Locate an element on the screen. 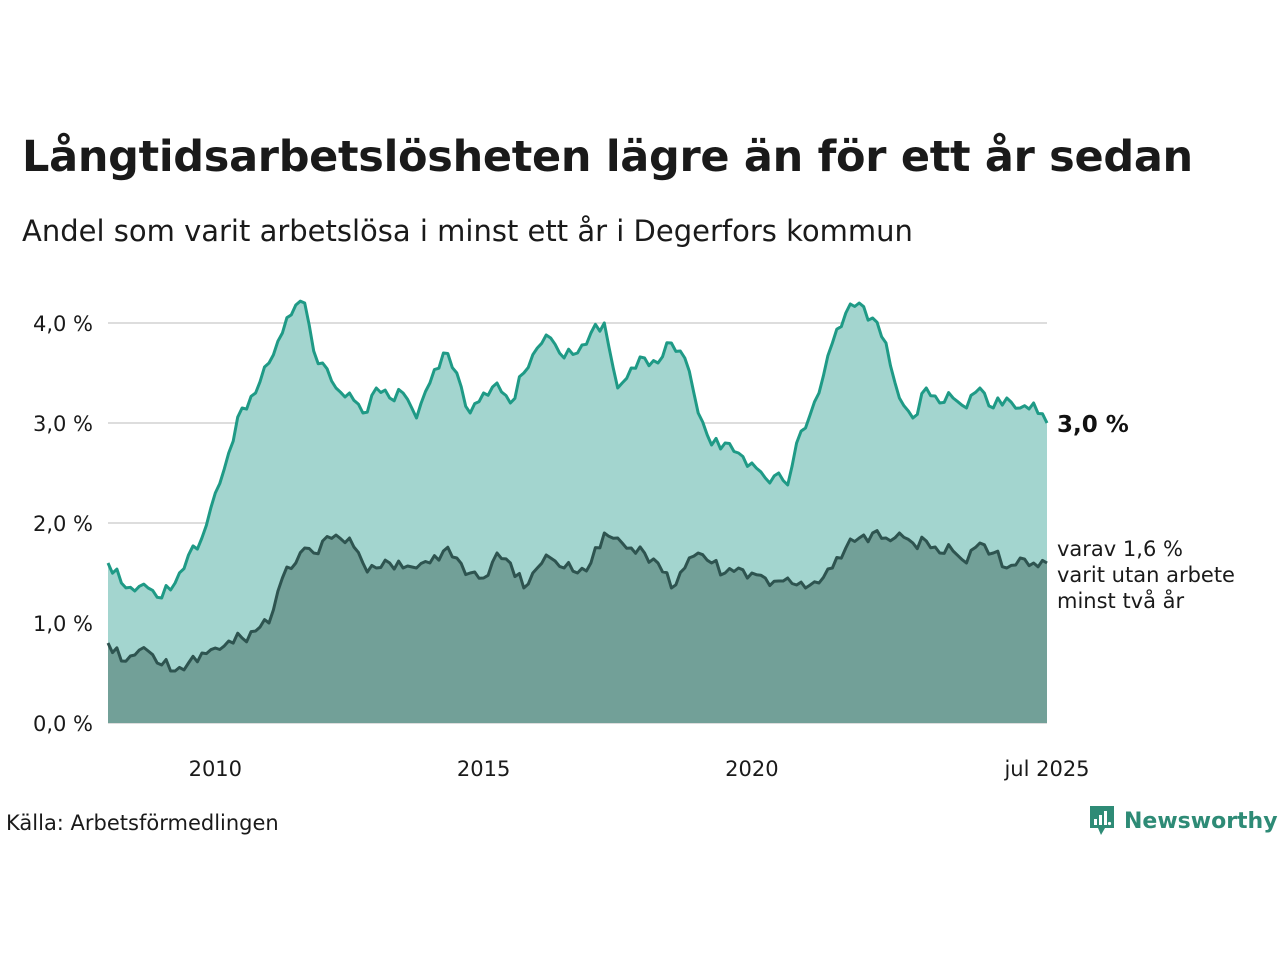 The image size is (1280, 960). y-tick-label: 2,0 % is located at coordinates (63, 524).